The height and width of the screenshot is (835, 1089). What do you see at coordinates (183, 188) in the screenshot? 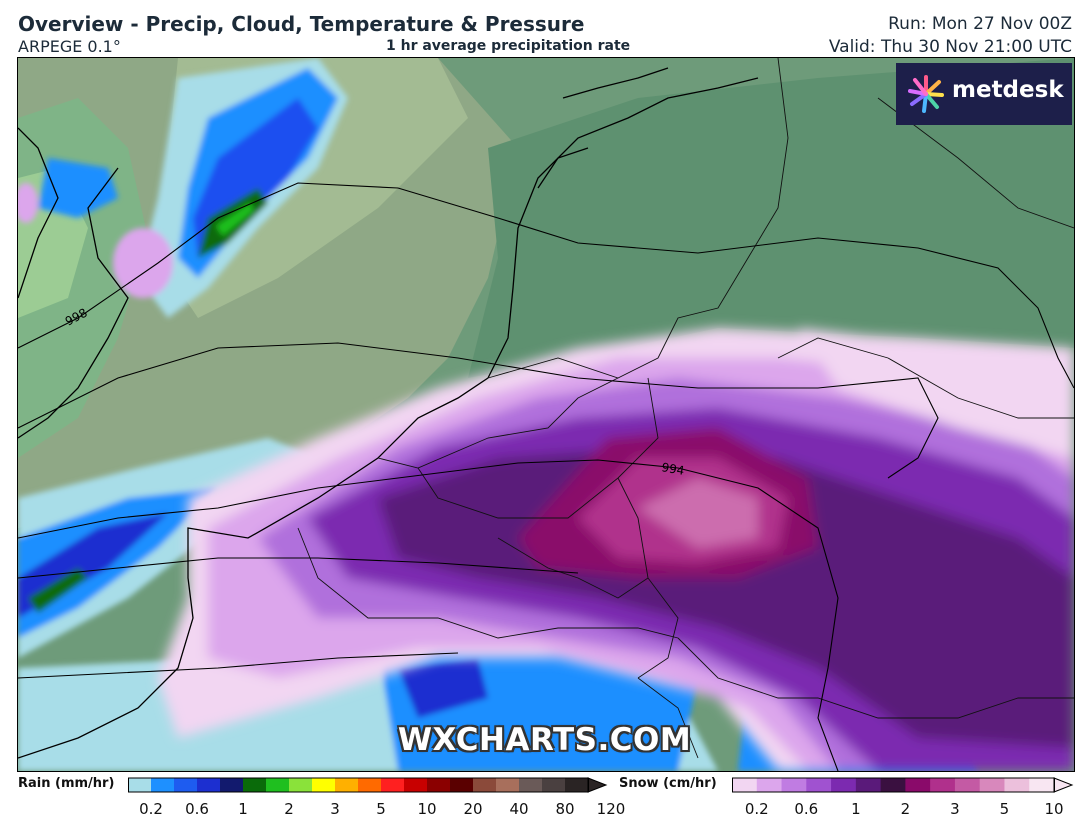
I see `rain-band-northwest` at bounding box center [183, 188].